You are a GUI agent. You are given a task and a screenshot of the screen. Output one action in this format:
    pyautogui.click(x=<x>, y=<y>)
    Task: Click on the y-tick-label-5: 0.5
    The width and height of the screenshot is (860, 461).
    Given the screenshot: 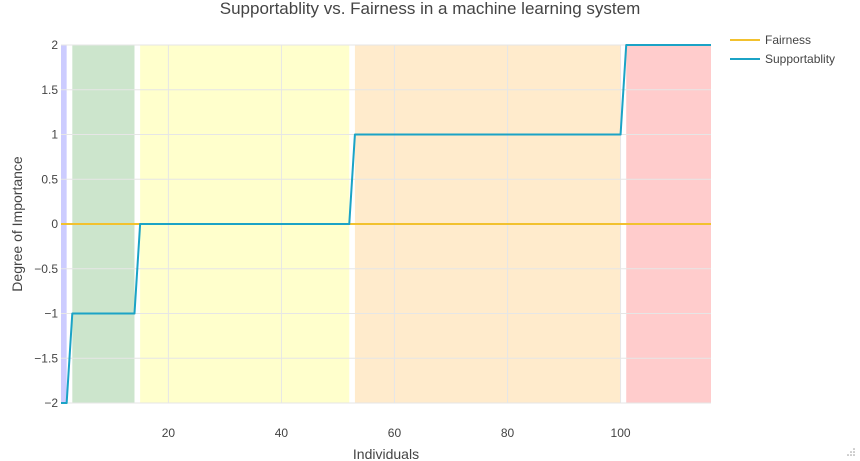 What is the action you would take?
    pyautogui.click(x=49, y=179)
    